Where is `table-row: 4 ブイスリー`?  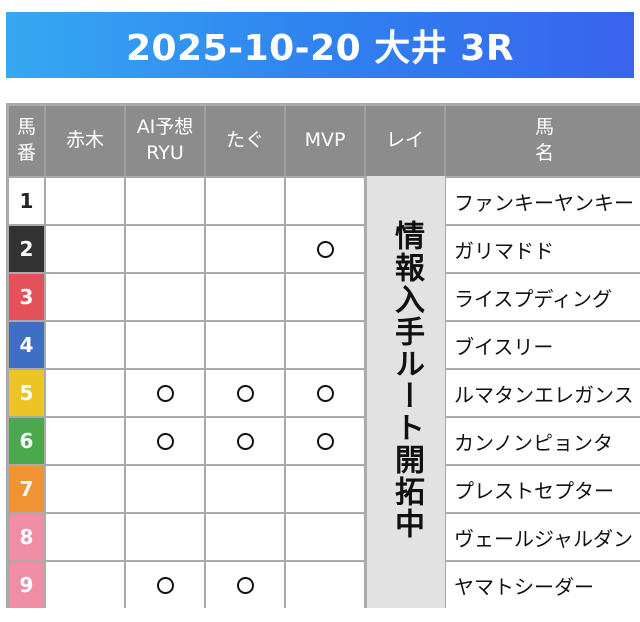
table-row: 4 ブイスリー is located at coordinates (324, 346).